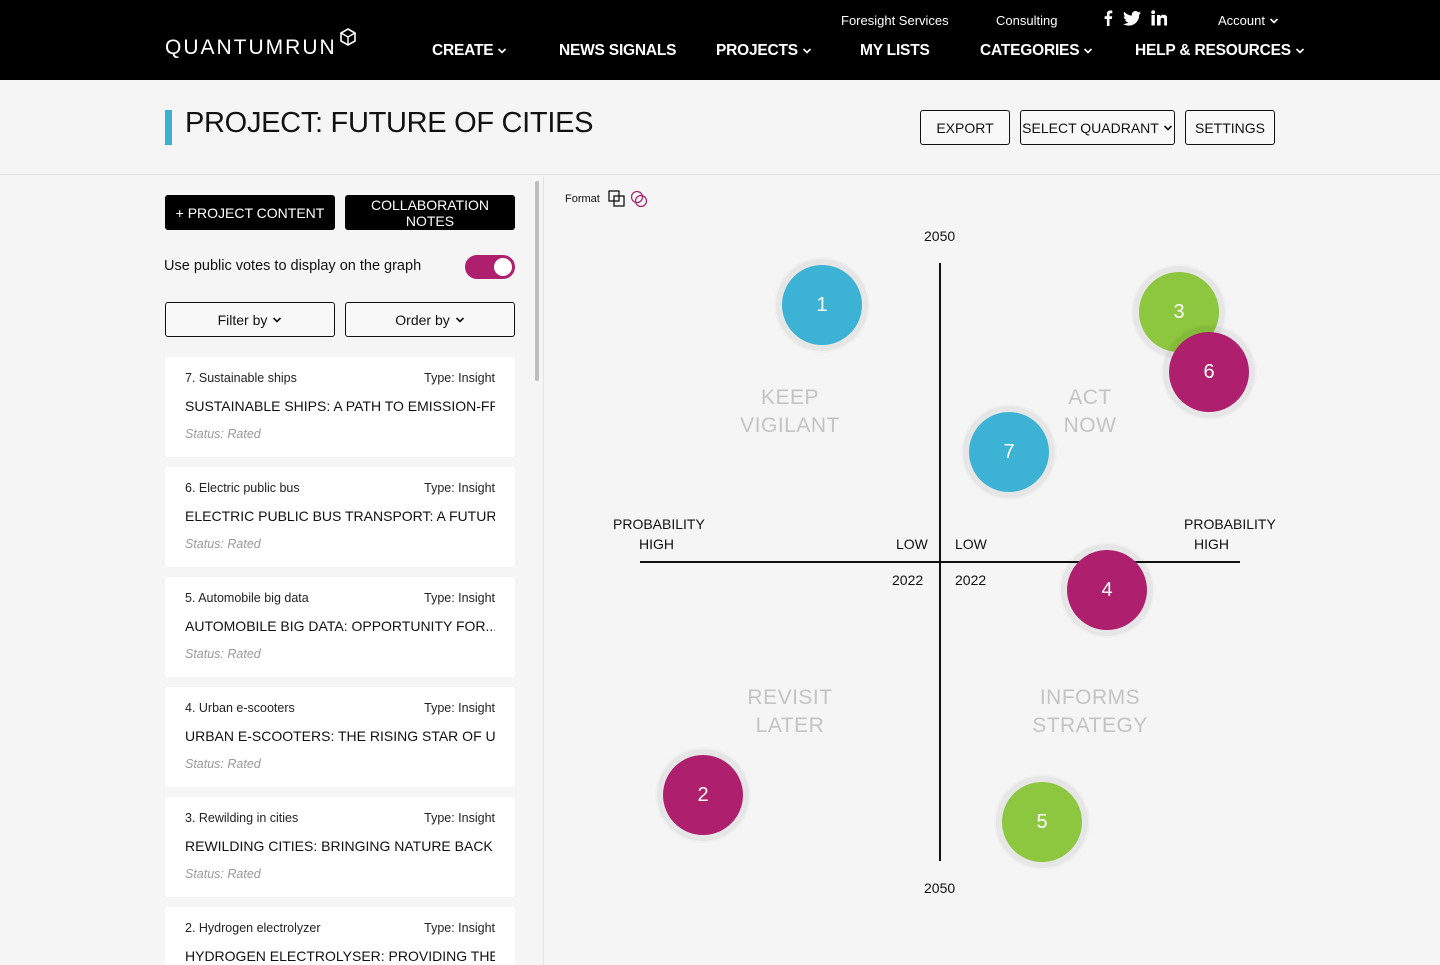  Describe the element at coordinates (537, 281) in the screenshot. I see `panel-scrollbar` at that location.